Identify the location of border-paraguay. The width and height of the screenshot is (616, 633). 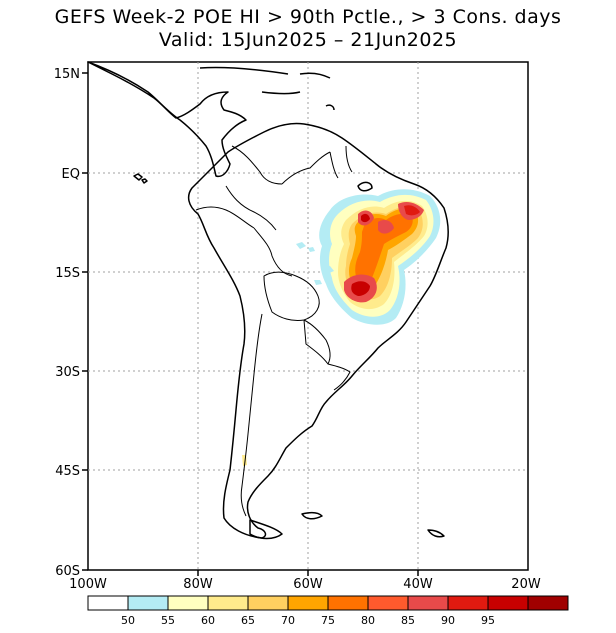
(317, 342).